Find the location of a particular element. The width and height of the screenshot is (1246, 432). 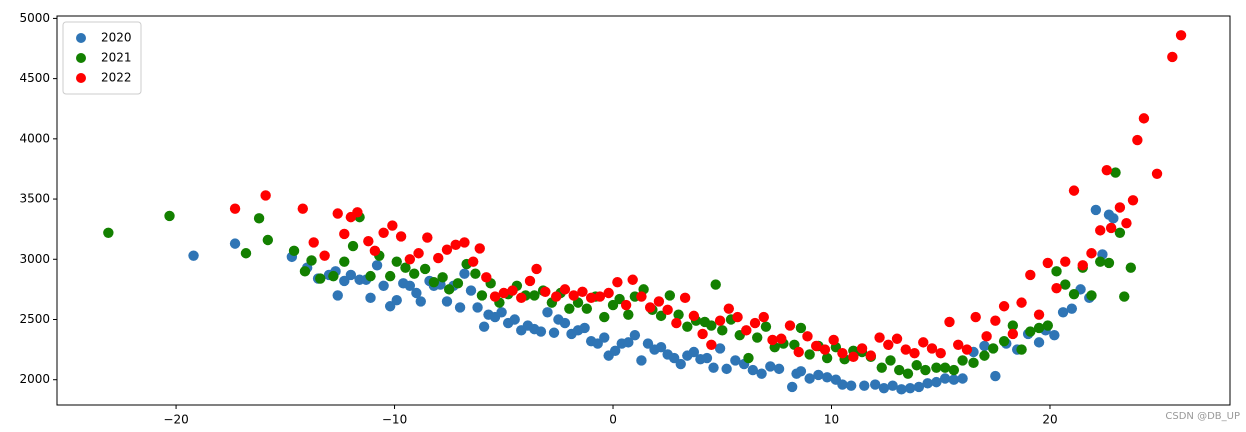

legend: 2020 2021 2022 is located at coordinates (102, 58).